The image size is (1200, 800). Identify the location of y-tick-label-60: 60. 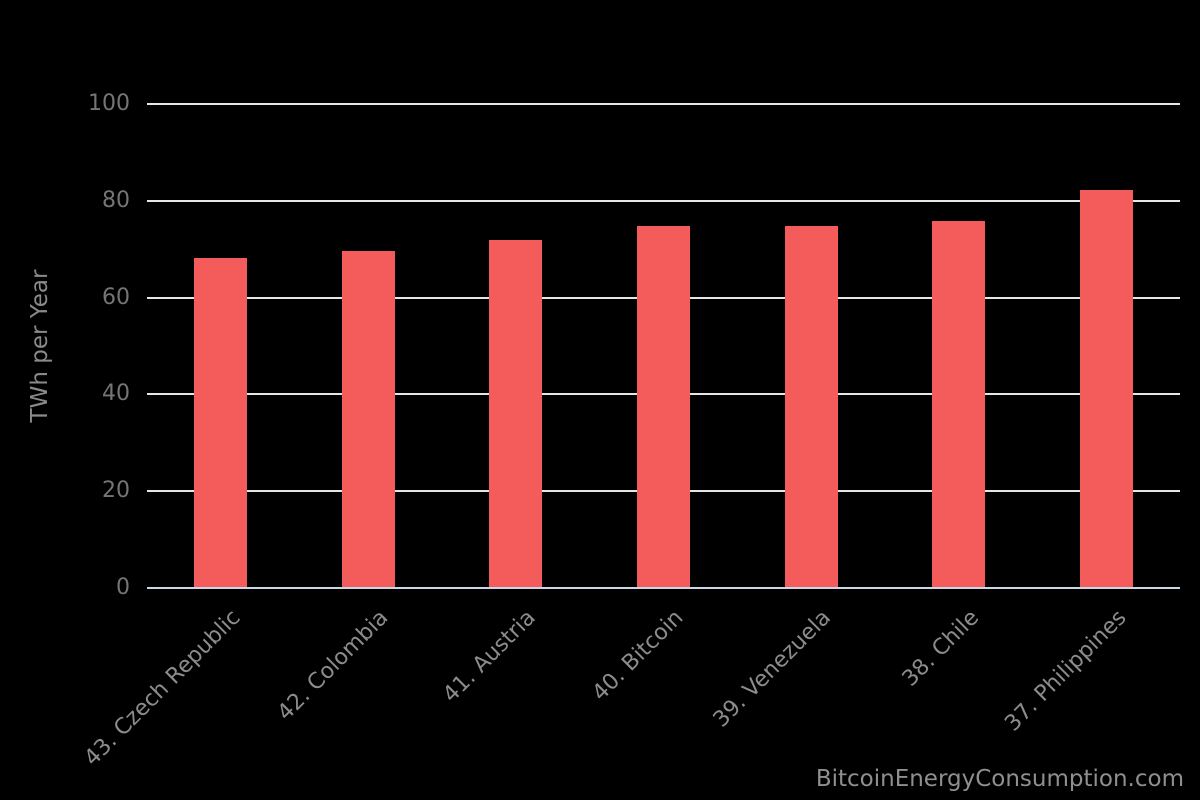
(116, 297).